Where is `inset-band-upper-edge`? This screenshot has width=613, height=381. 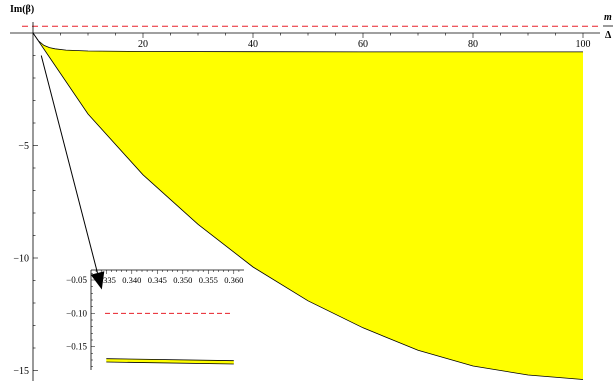 inset-band-upper-edge is located at coordinates (170, 360).